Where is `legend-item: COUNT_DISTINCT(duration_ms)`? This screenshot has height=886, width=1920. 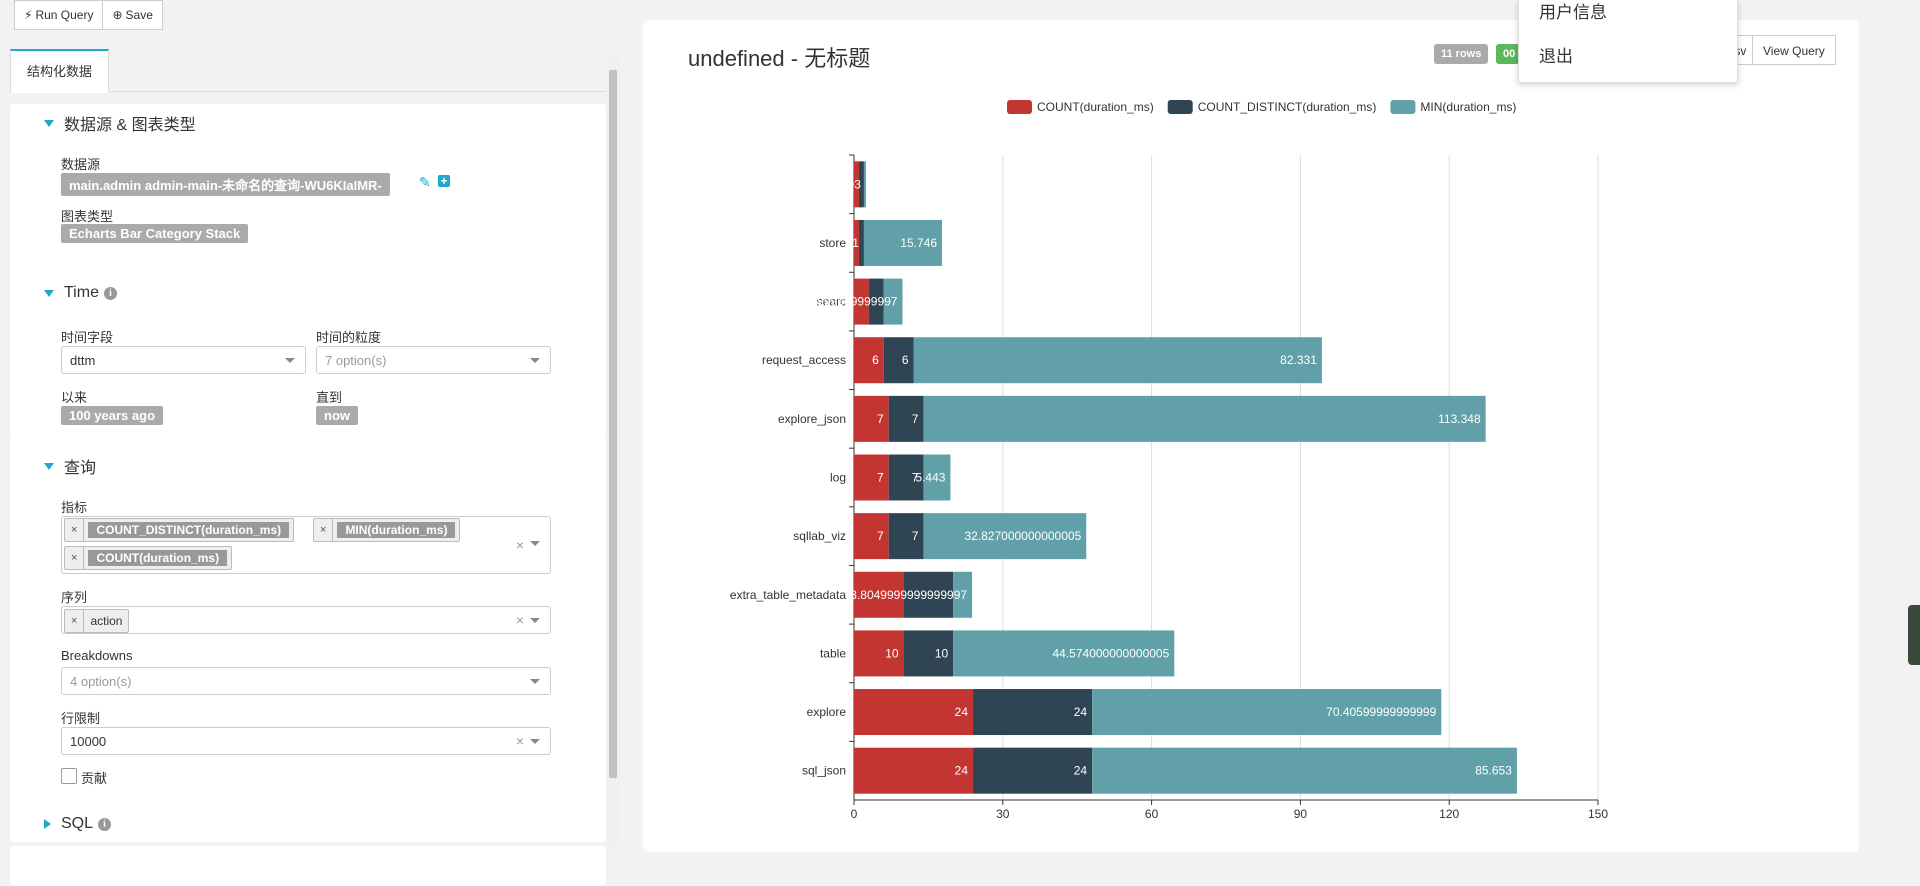 legend-item: COUNT_DISTINCT(duration_ms) is located at coordinates (1271, 107).